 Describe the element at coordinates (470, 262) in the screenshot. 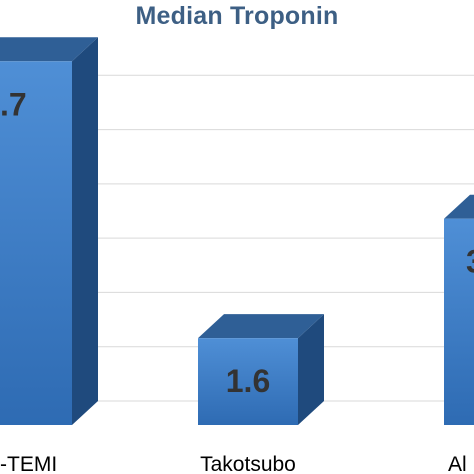

I see `data-label: 3` at that location.